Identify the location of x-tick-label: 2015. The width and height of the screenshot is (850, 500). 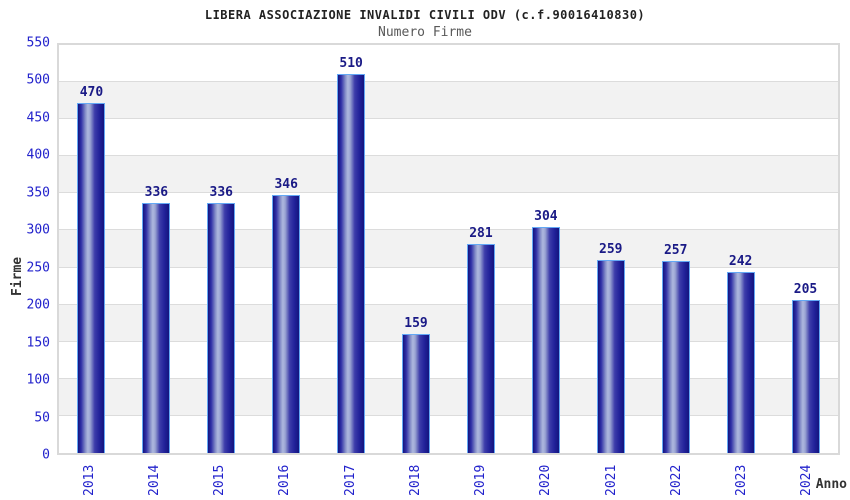
(220, 480).